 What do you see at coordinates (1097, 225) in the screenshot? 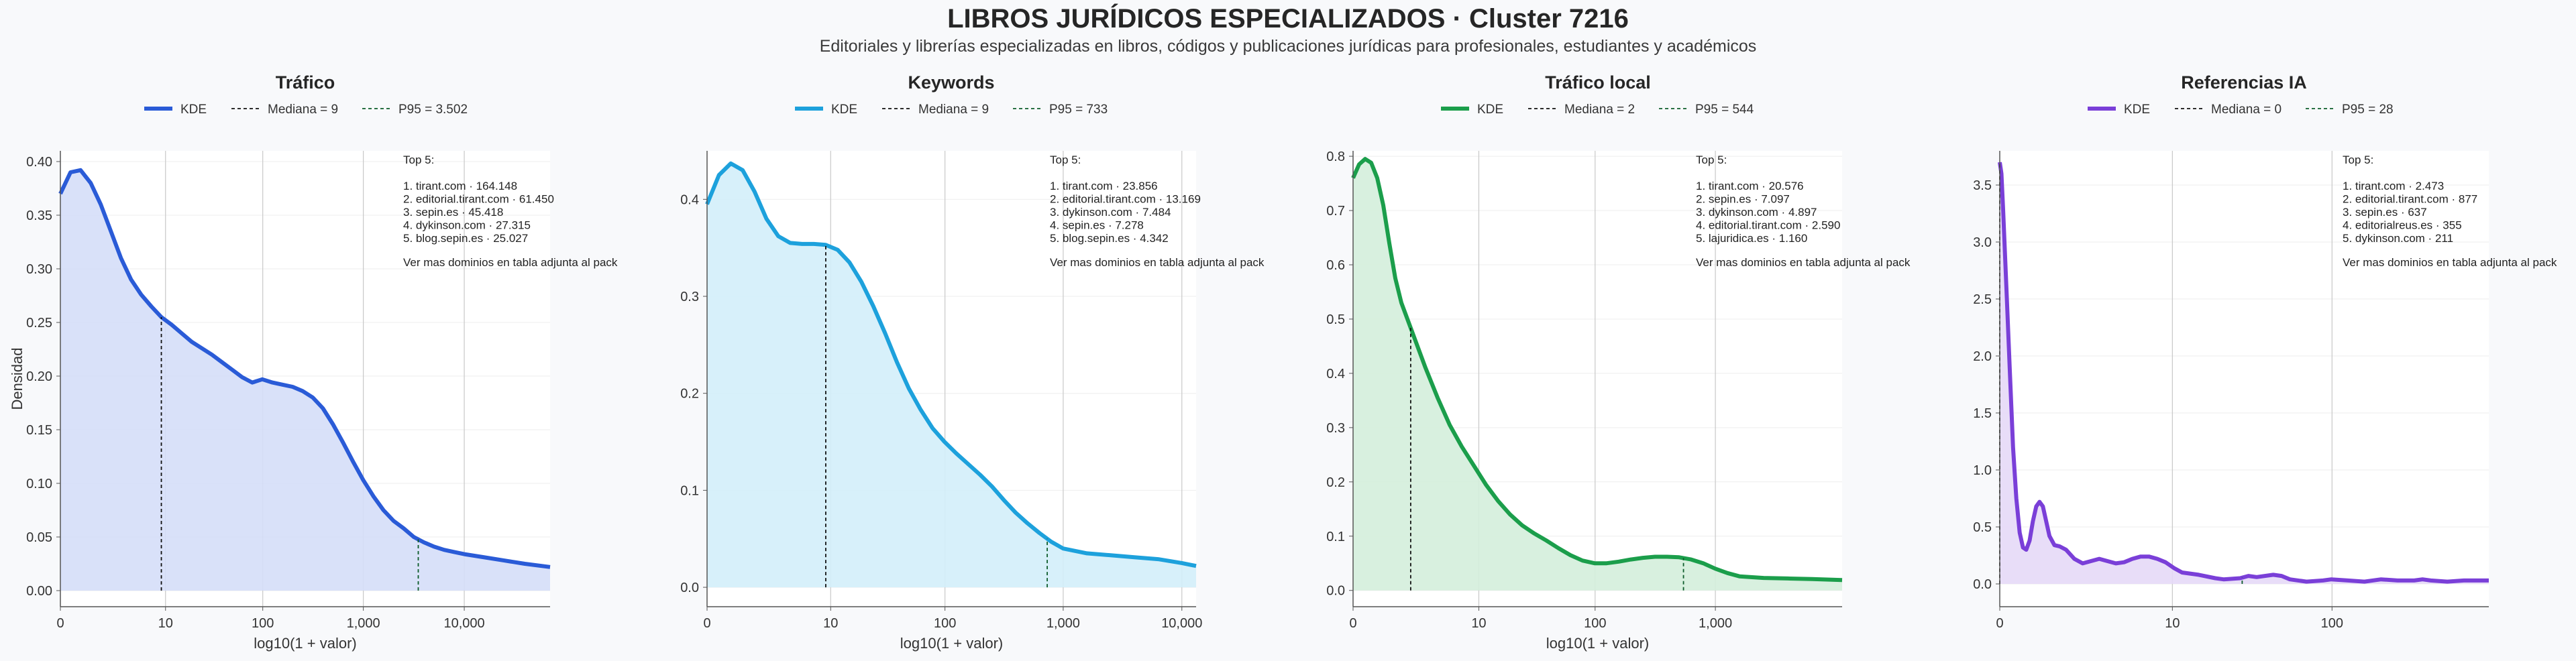
I see `panel-2-top5-item: 4. sepin.es · 7.278` at bounding box center [1097, 225].